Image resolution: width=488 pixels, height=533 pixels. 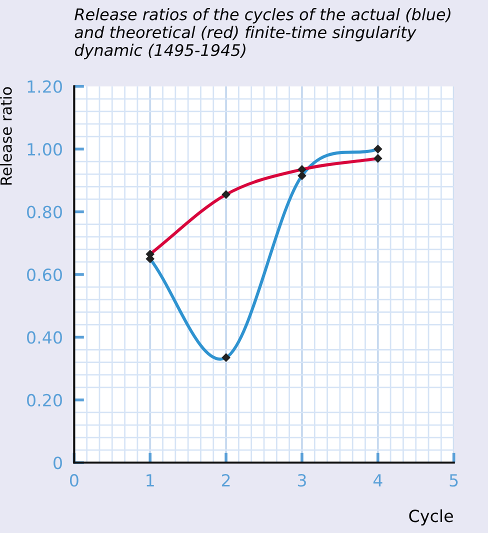 I want to click on chart-title: Release ratios of the cycles of the actual (blue) and theoretical (red) finite-time singularity dynamic (1495-1945), so click(x=262, y=34).